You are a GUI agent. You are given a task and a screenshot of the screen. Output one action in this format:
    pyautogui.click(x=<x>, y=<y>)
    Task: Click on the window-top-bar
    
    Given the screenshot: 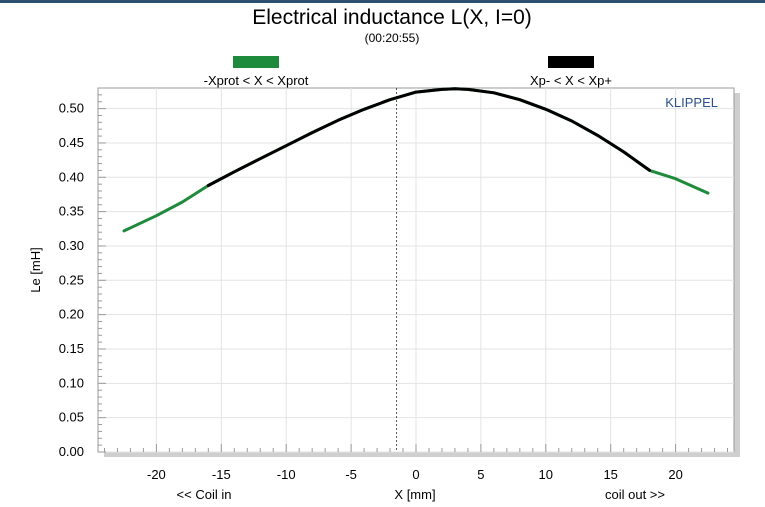 What is the action you would take?
    pyautogui.click(x=382, y=1)
    